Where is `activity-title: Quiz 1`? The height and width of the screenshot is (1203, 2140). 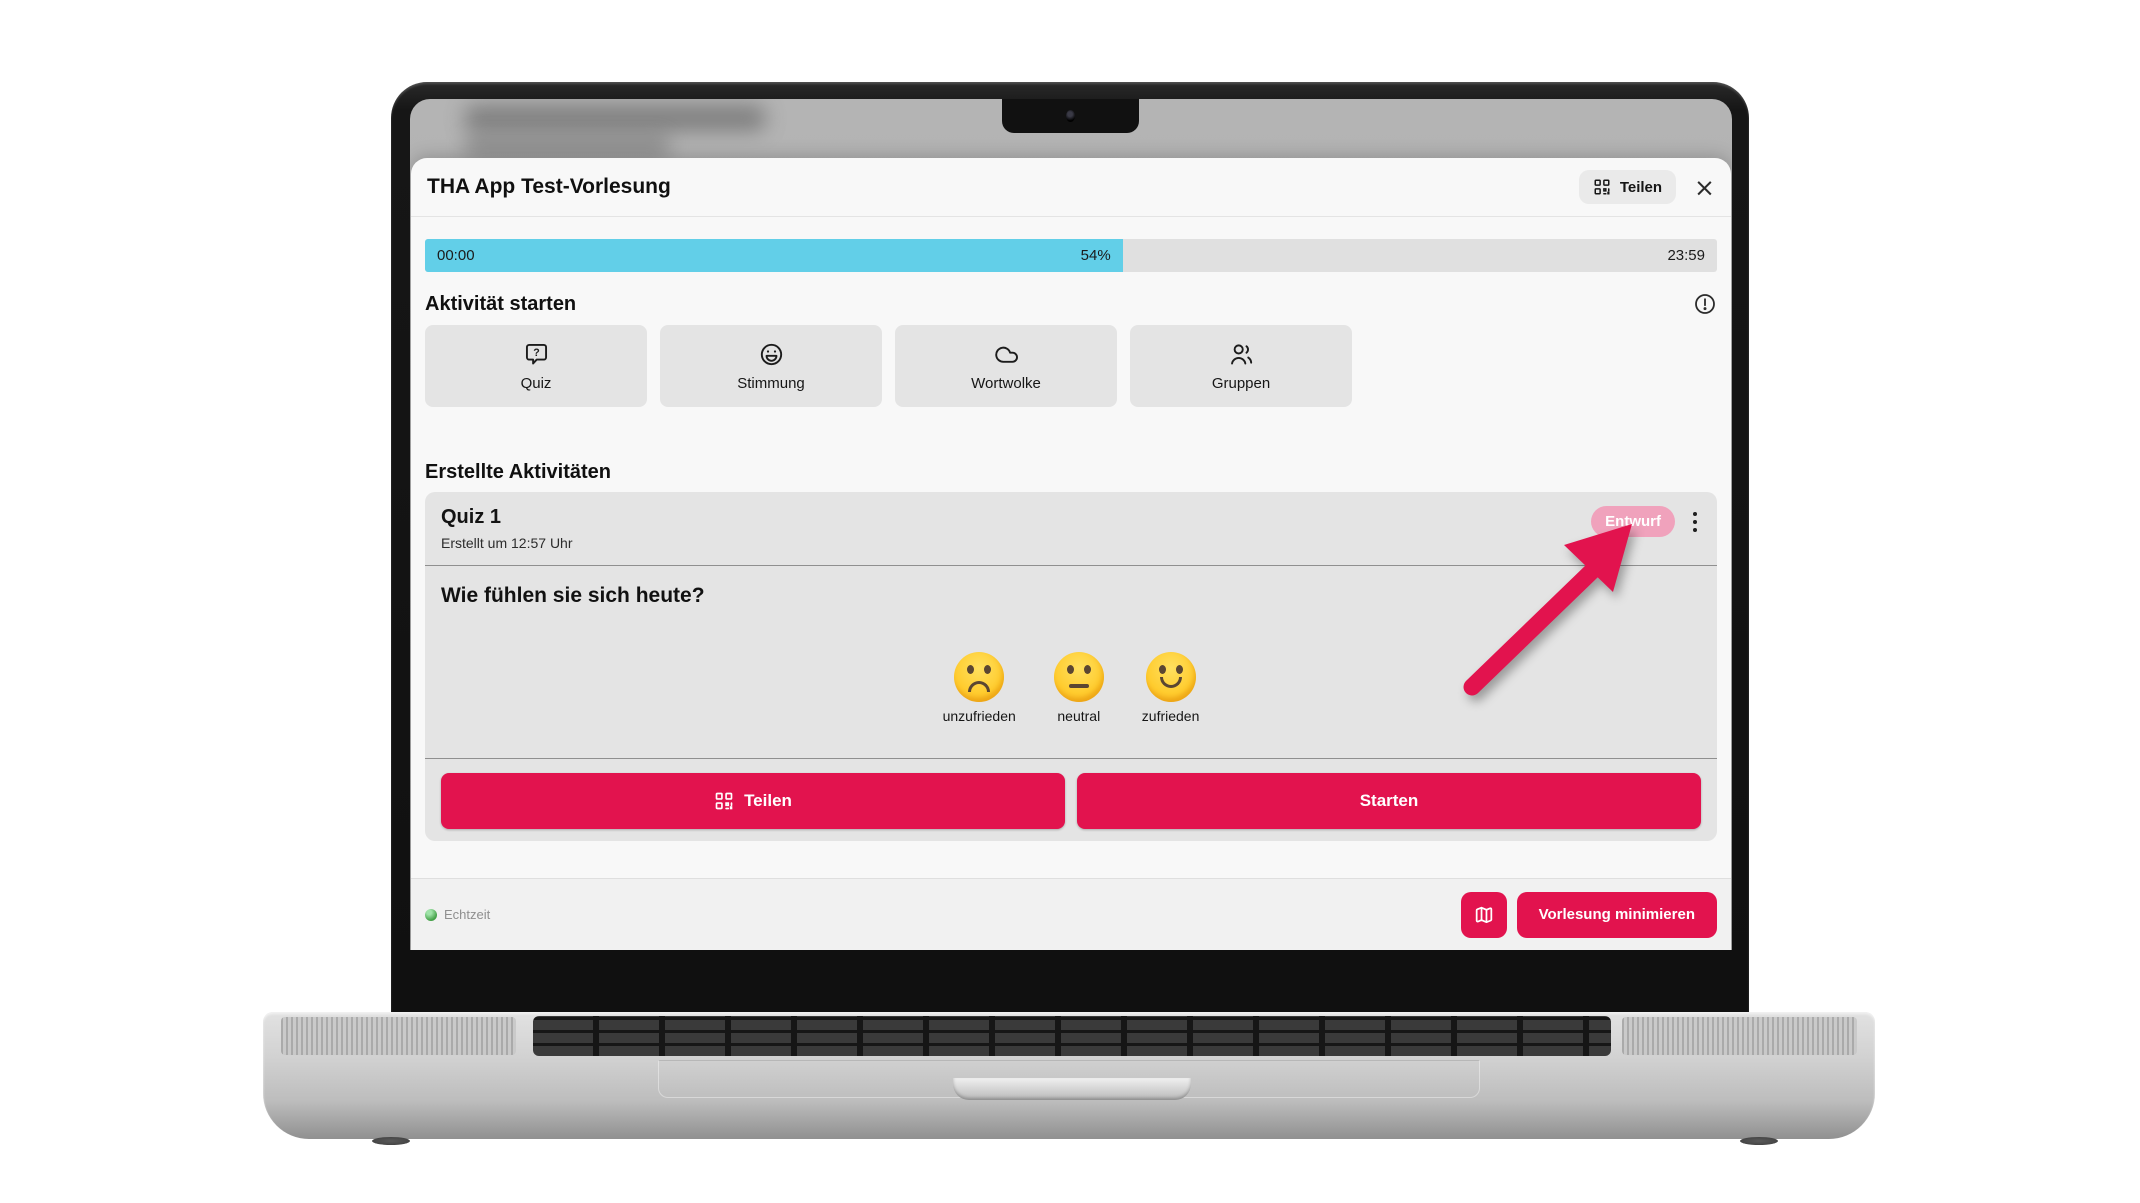
activity-title: Quiz 1 is located at coordinates (471, 517).